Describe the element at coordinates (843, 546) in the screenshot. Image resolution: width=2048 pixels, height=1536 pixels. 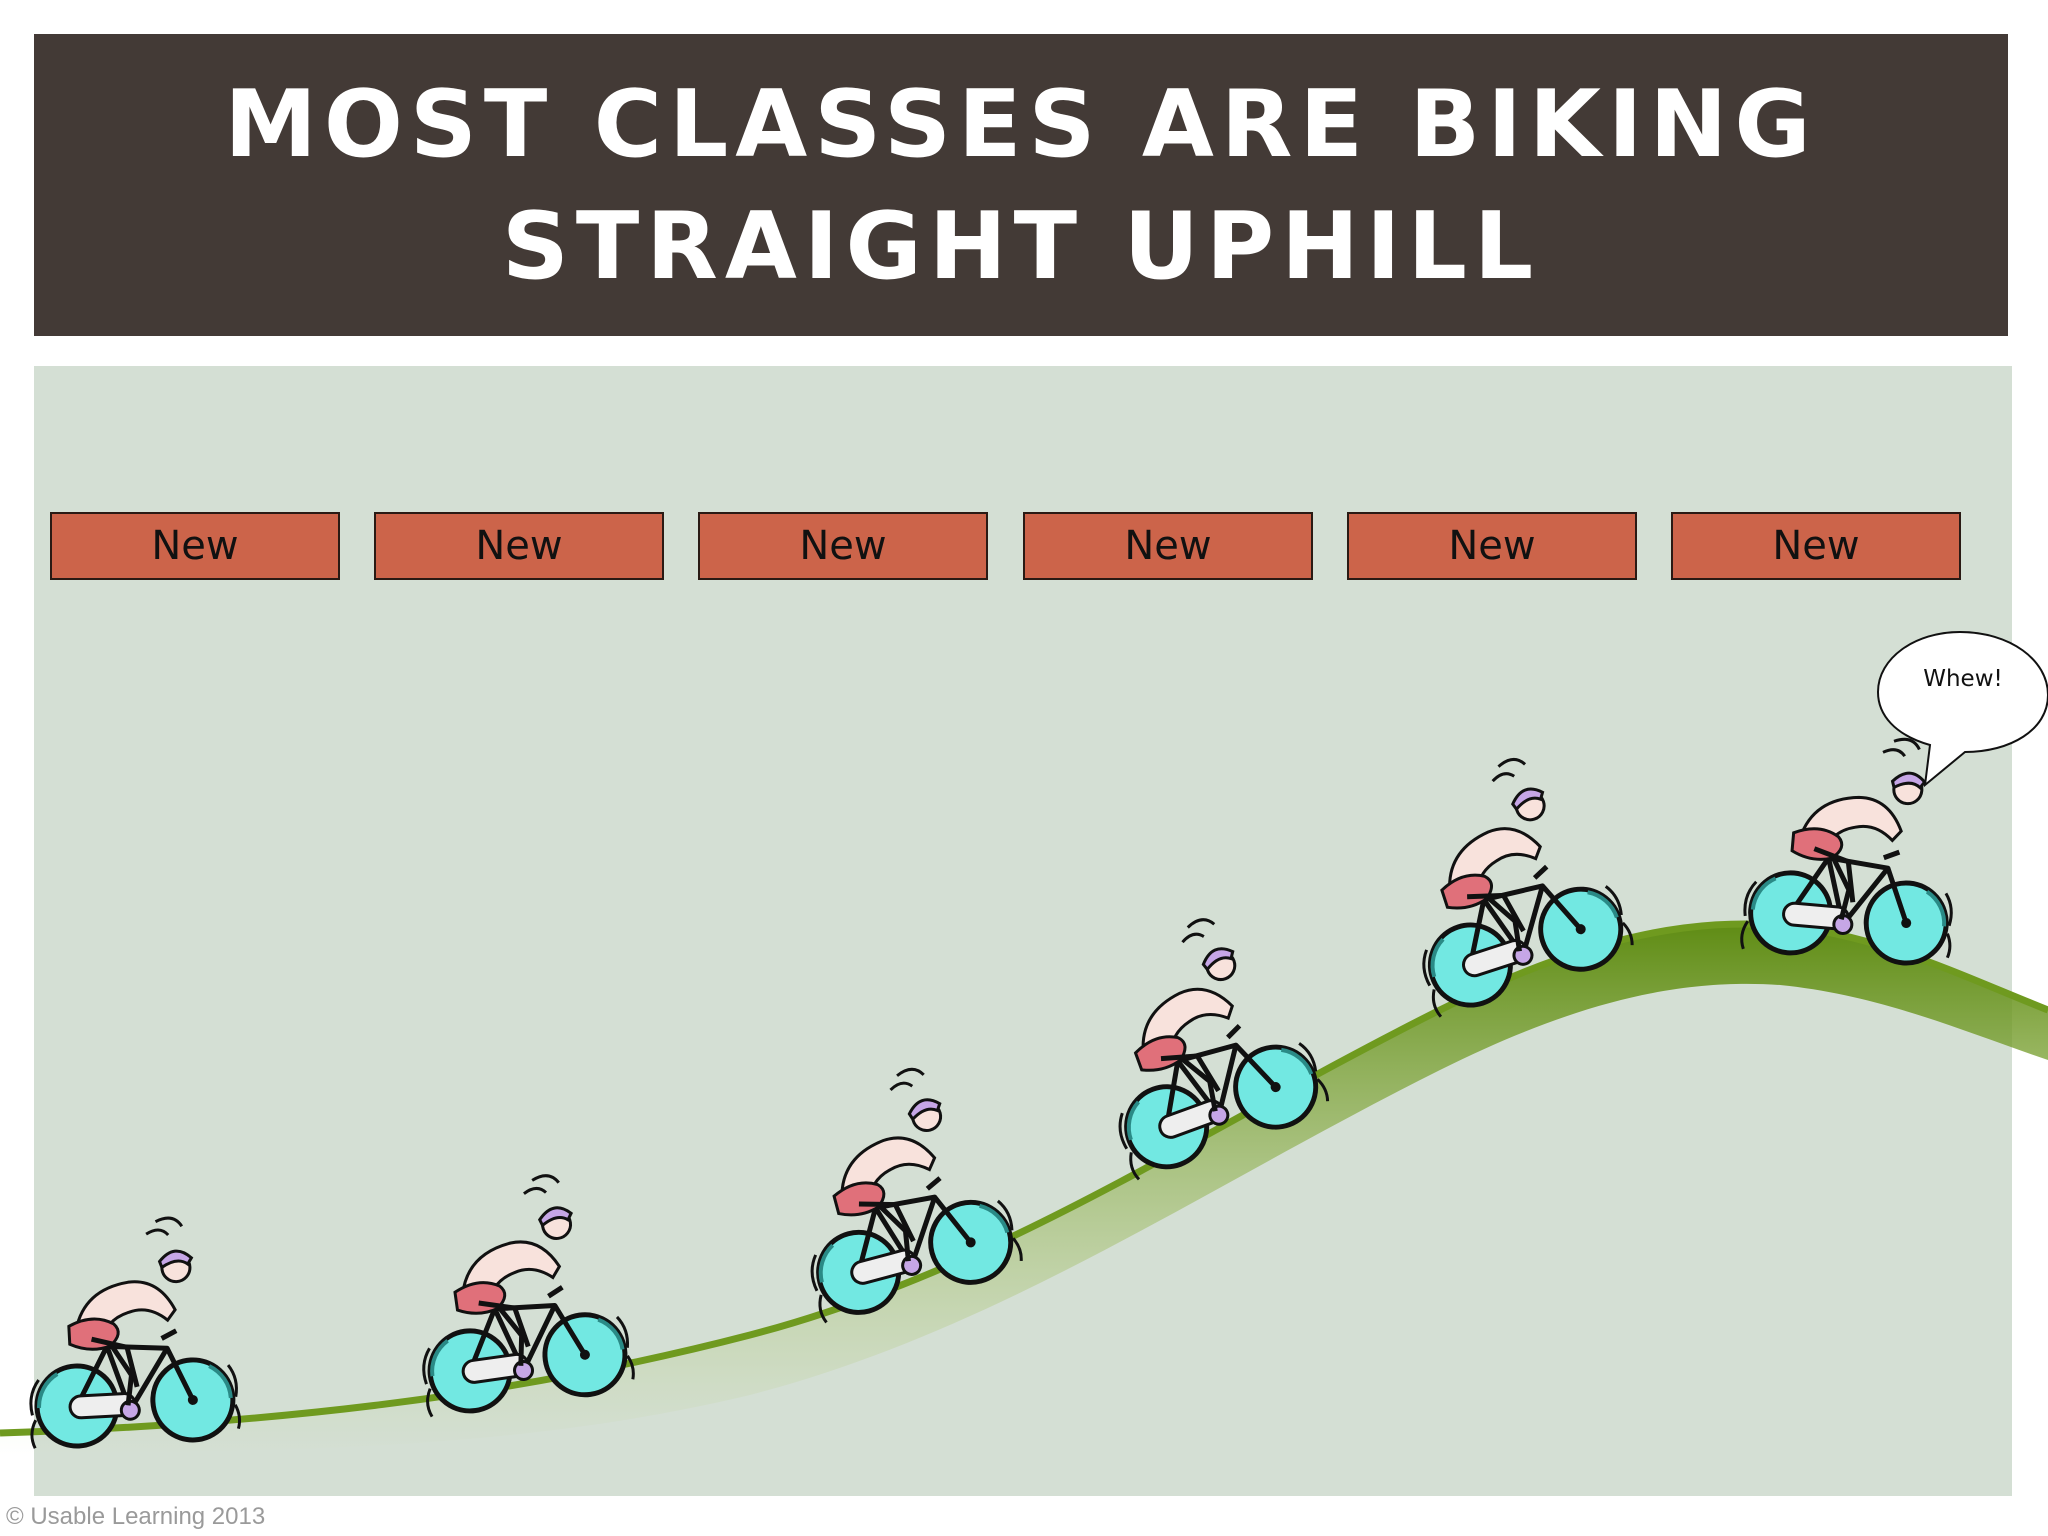
I see `new-box-3: New` at that location.